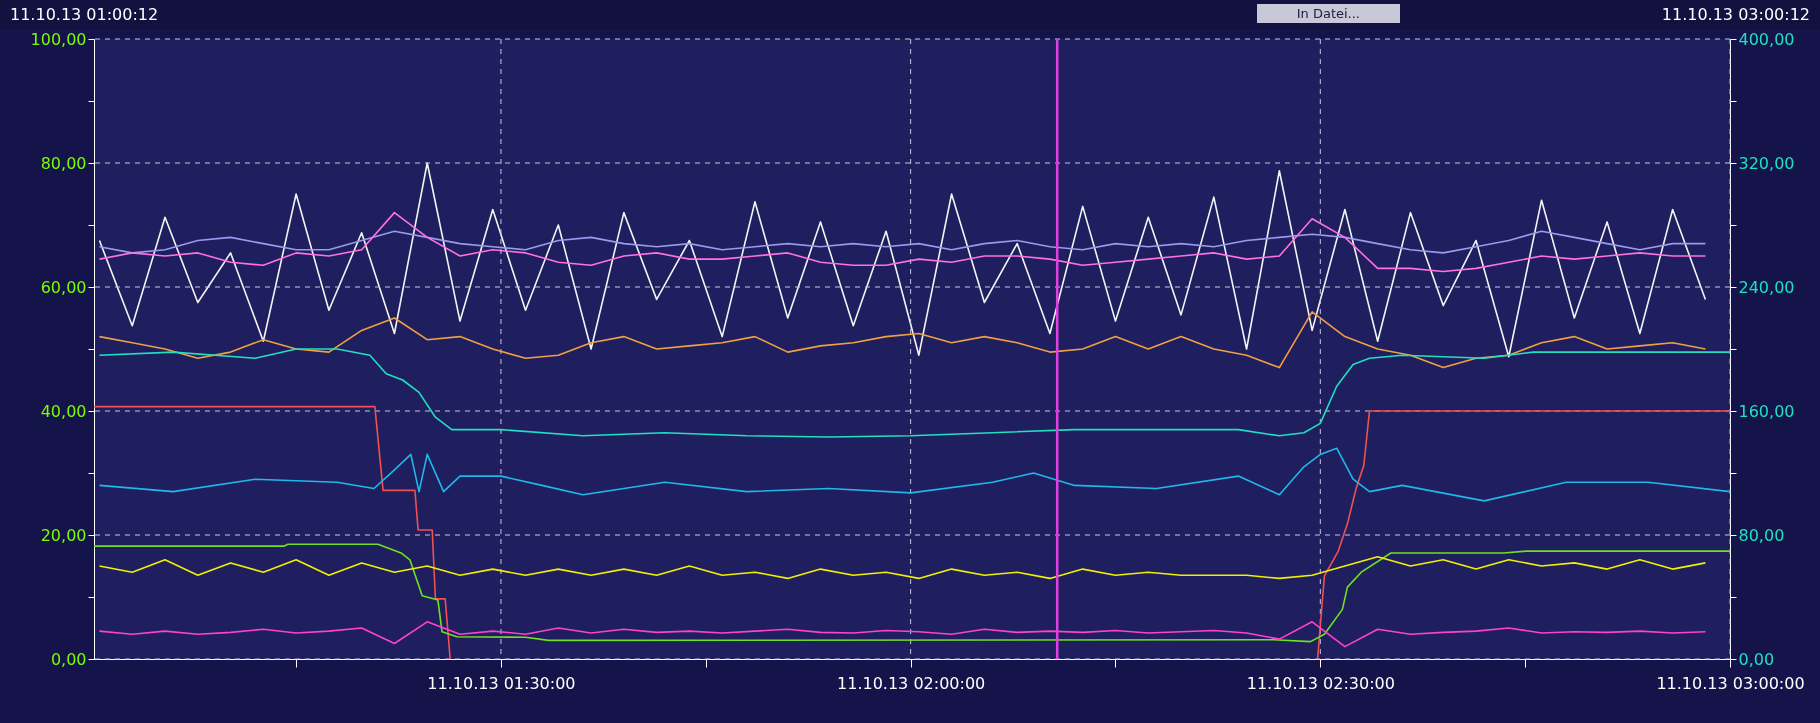 This screenshot has height=723, width=1820. What do you see at coordinates (63, 535) in the screenshot?
I see `y-tick-label: 20,00` at bounding box center [63, 535].